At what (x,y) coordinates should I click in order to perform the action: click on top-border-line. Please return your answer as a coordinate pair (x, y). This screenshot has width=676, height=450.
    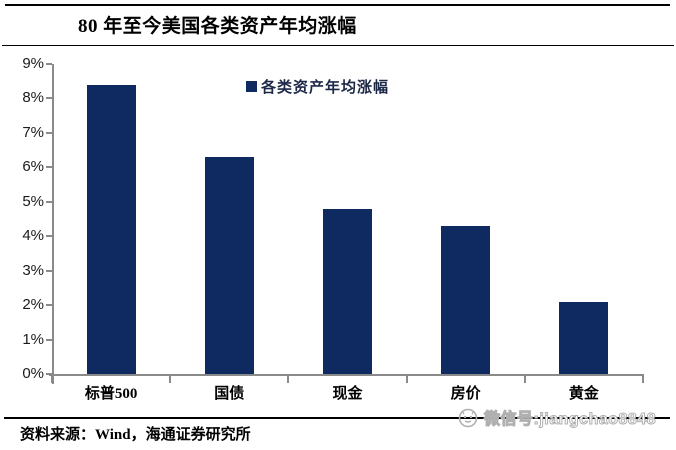
    Looking at the image, I should click on (337, 5).